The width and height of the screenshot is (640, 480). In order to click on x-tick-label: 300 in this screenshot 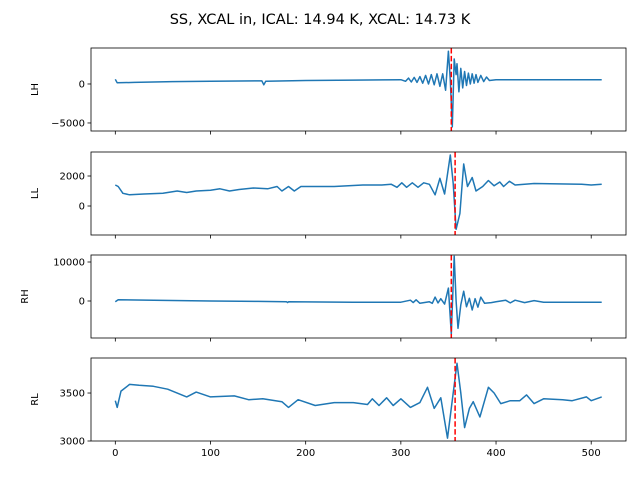, I will do `click(400, 453)`.